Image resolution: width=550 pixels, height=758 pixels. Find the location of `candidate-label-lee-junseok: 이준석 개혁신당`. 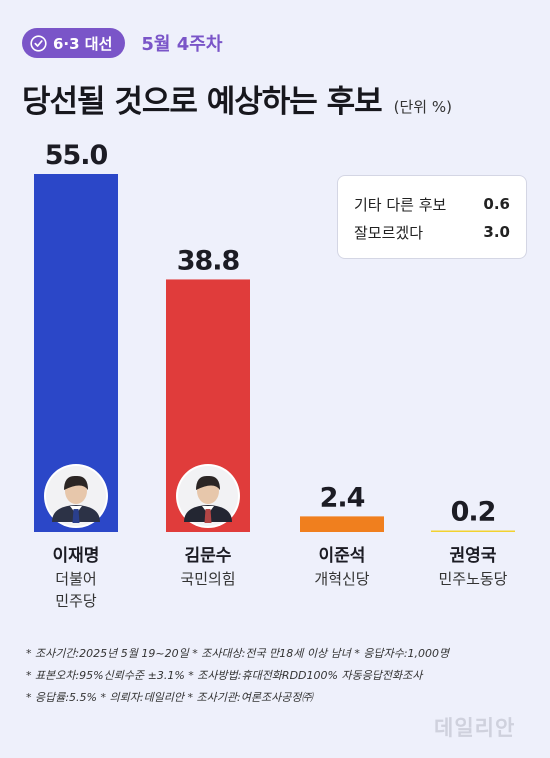

candidate-label-lee-junseok: 이준석 개혁신당 is located at coordinates (342, 567).